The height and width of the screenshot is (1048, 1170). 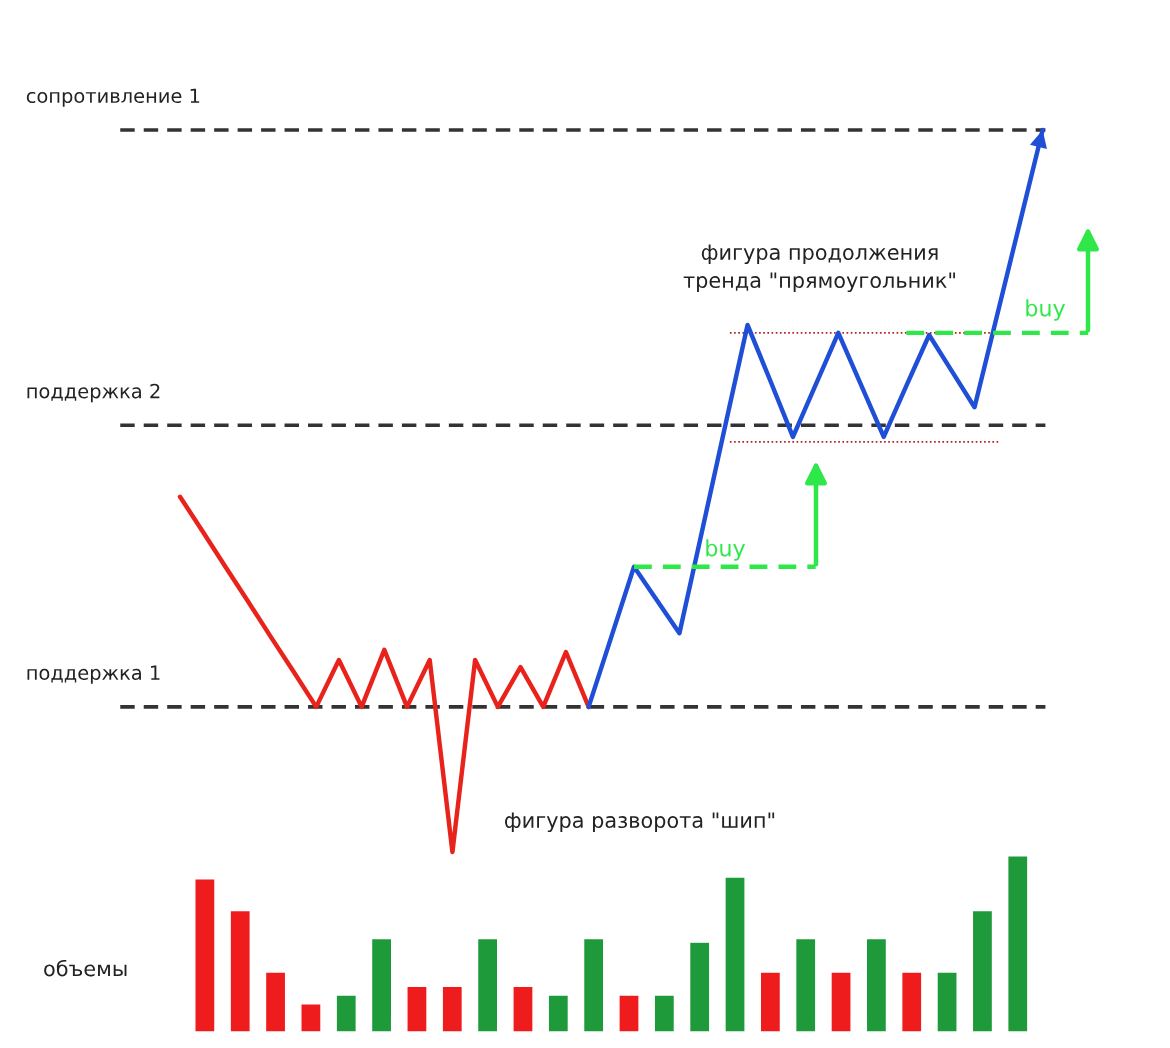 I want to click on ref-line-label: поддержка 1, so click(x=93, y=674).